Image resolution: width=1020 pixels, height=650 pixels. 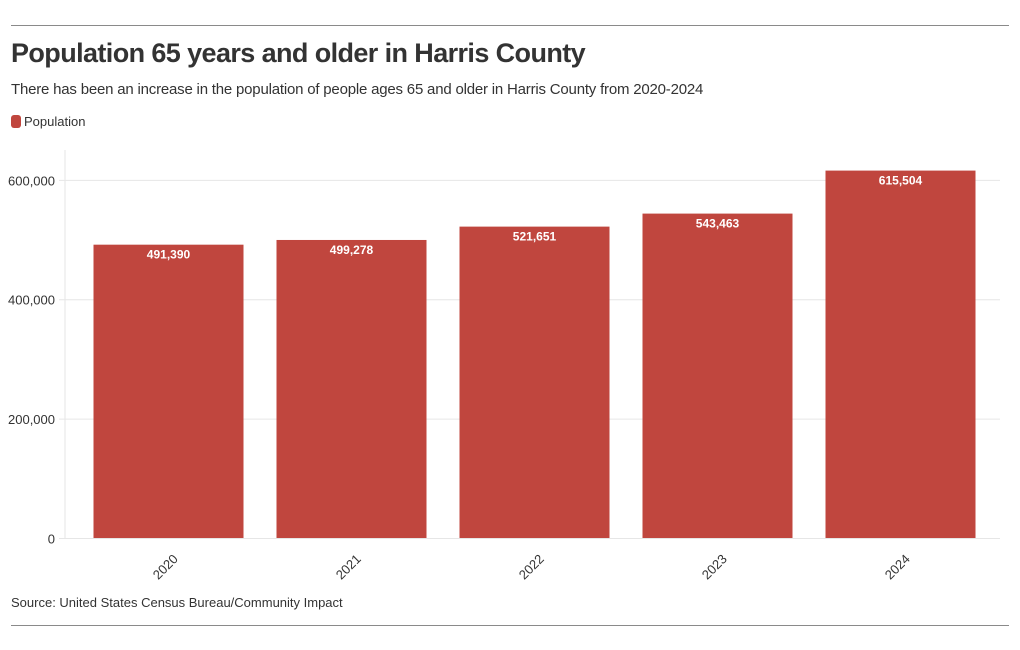 What do you see at coordinates (51, 539) in the screenshot?
I see `y-tick-label: 0` at bounding box center [51, 539].